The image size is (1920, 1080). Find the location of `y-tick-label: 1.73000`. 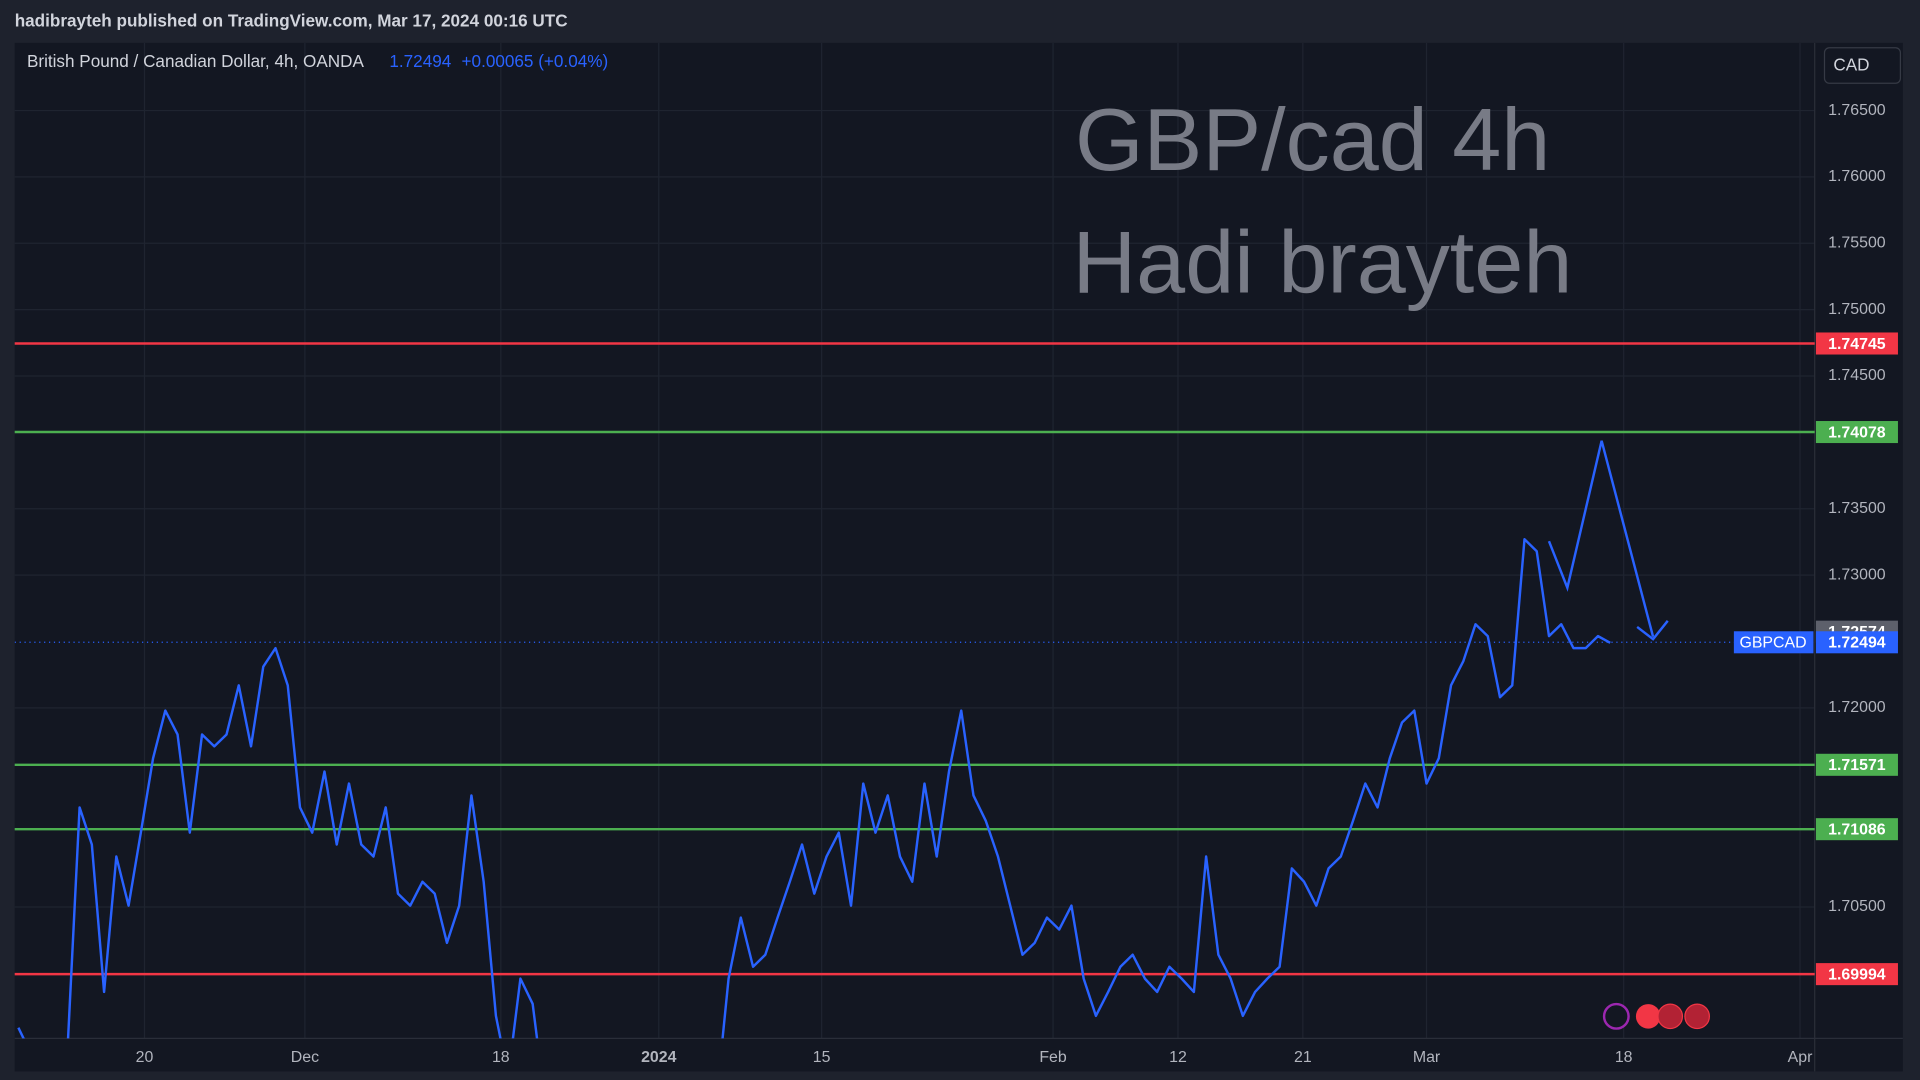

y-tick-label: 1.73000 is located at coordinates (1857, 574).